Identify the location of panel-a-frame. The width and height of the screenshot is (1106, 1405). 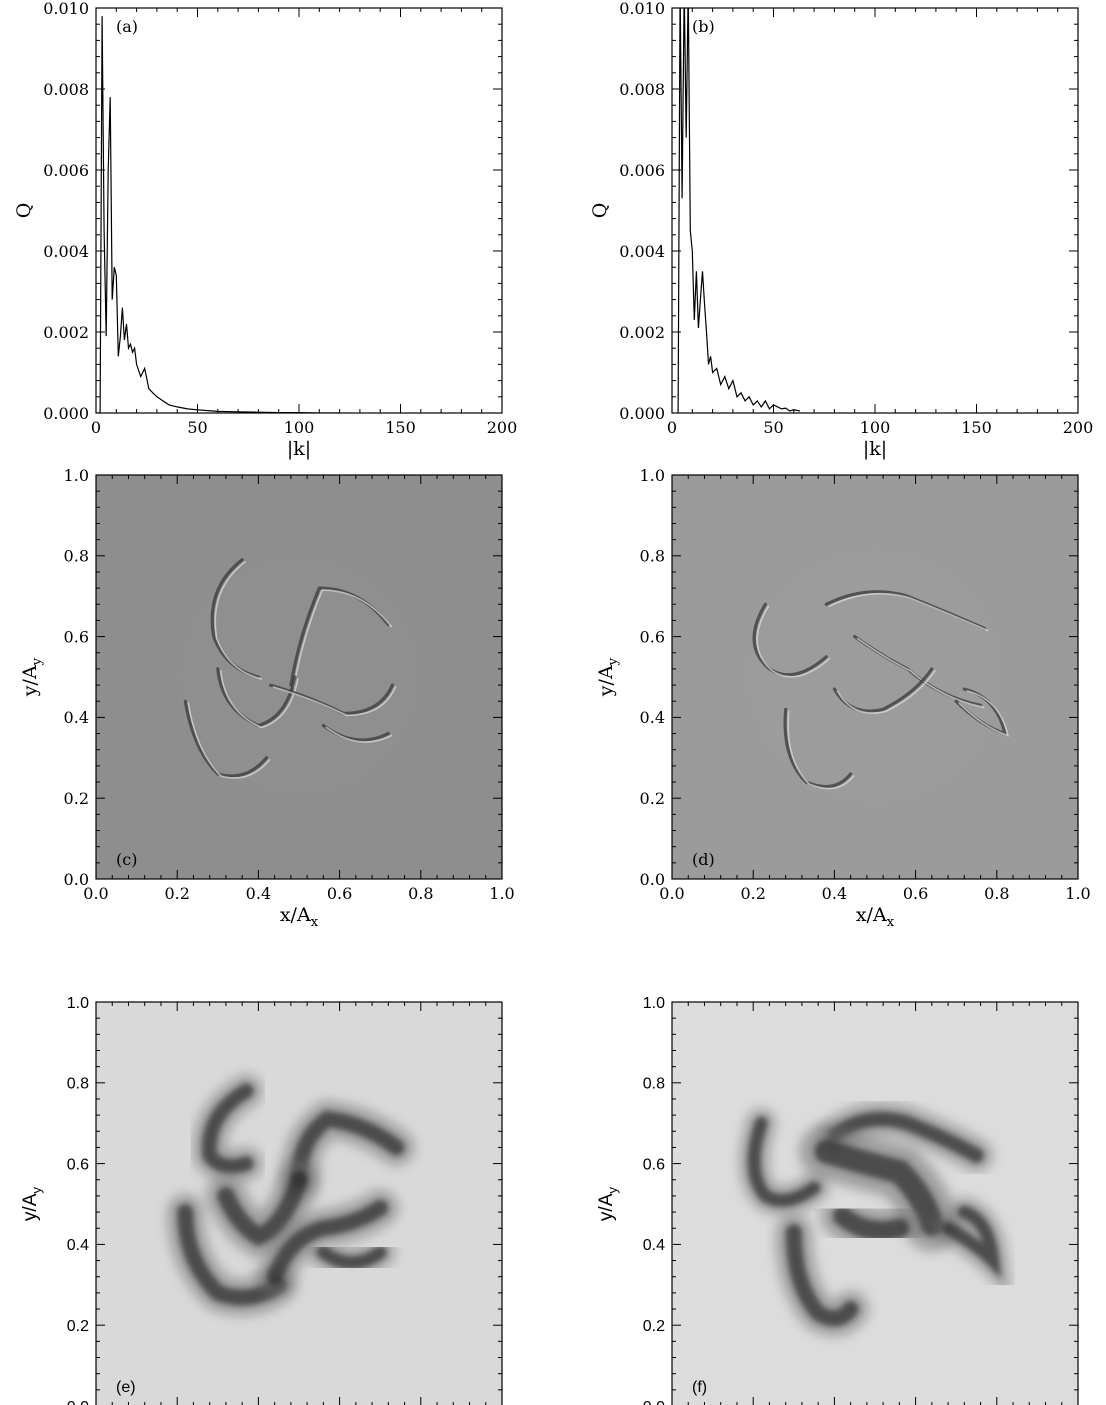
(299, 210).